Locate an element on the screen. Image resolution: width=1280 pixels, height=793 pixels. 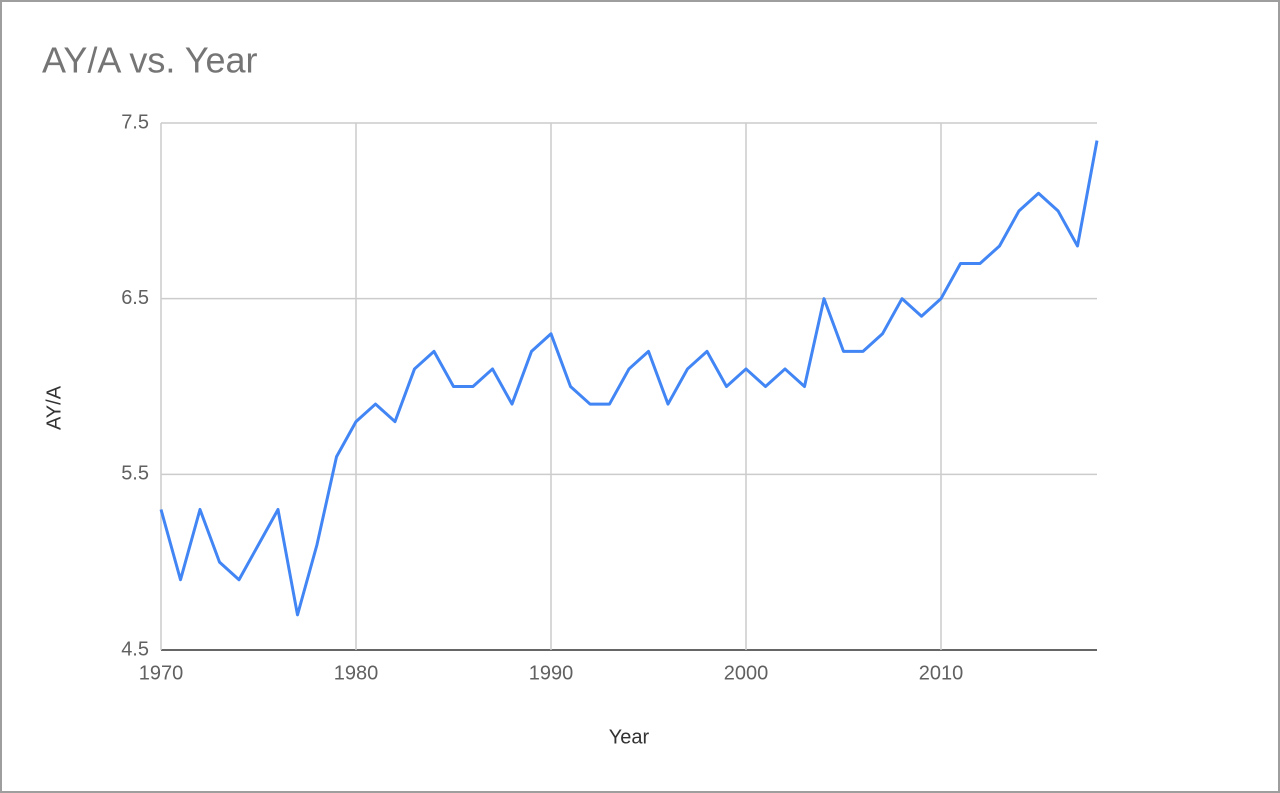
x-tick-label: 2000 is located at coordinates (746, 673).